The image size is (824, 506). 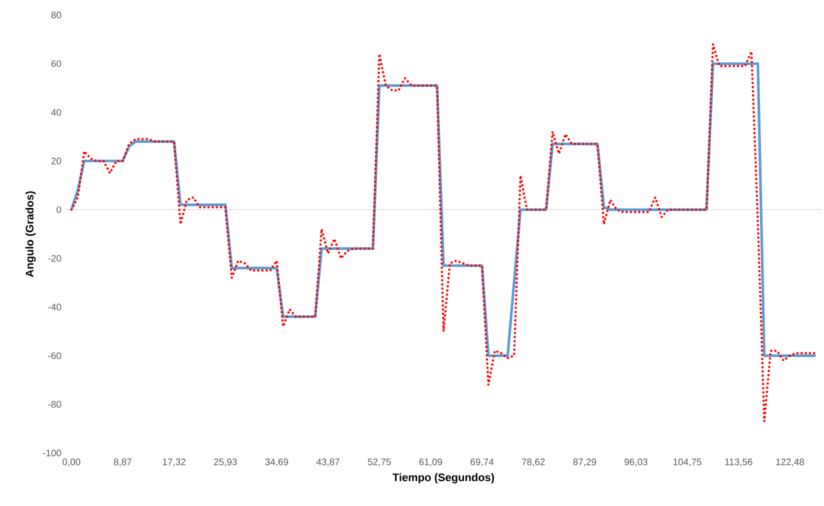 I want to click on y-tick-label: 80, so click(x=56, y=15).